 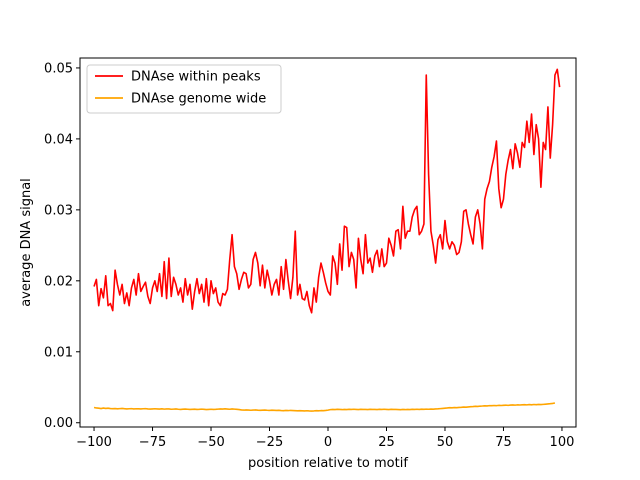 I want to click on x-tick-label-100: 100, so click(x=562, y=442).